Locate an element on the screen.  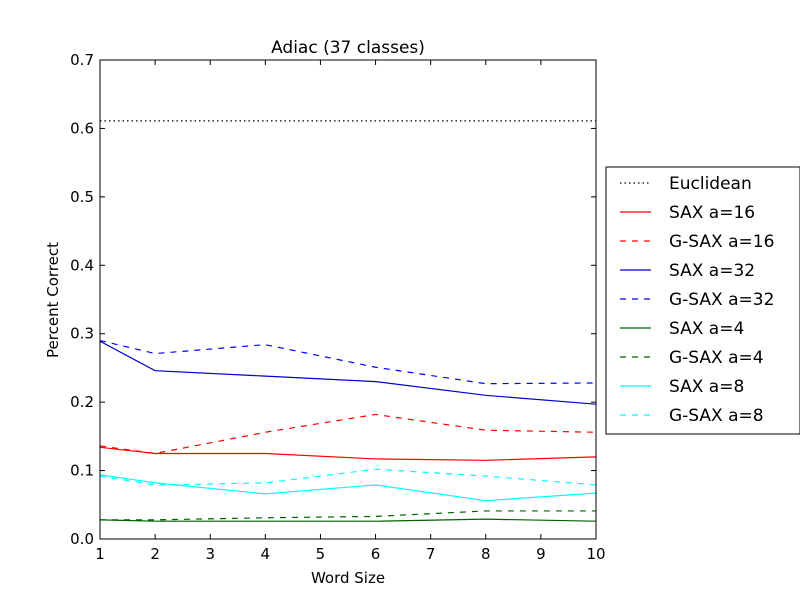
y-axis-label: Percent Correct is located at coordinates (53, 300).